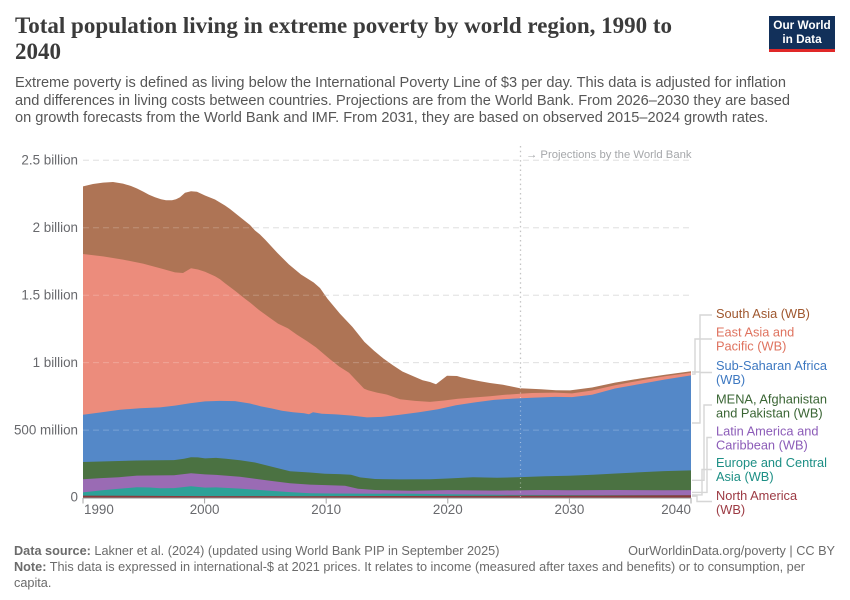 Image resolution: width=850 pixels, height=600 pixels. I want to click on svg-text: South Asia (WB), so click(763, 313).